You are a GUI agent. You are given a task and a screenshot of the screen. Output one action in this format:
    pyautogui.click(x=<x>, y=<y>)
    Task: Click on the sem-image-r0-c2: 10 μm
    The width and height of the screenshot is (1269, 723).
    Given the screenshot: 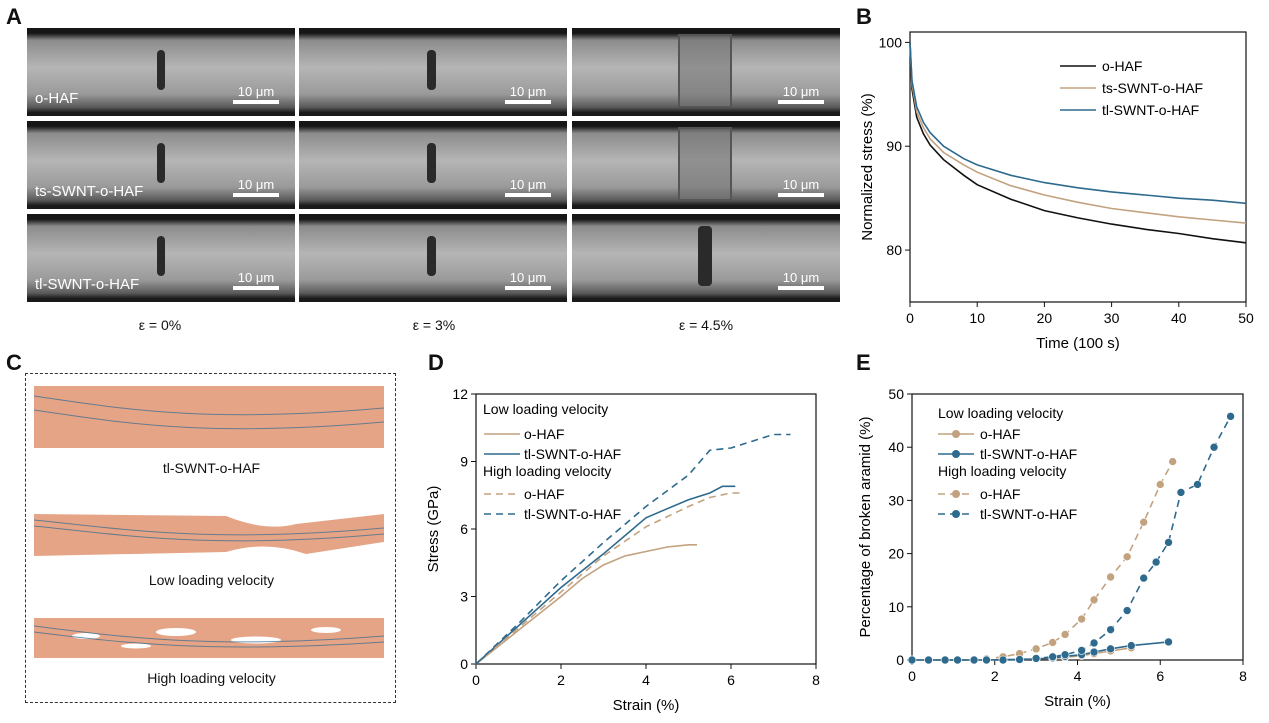 What is the action you would take?
    pyautogui.click(x=706, y=72)
    